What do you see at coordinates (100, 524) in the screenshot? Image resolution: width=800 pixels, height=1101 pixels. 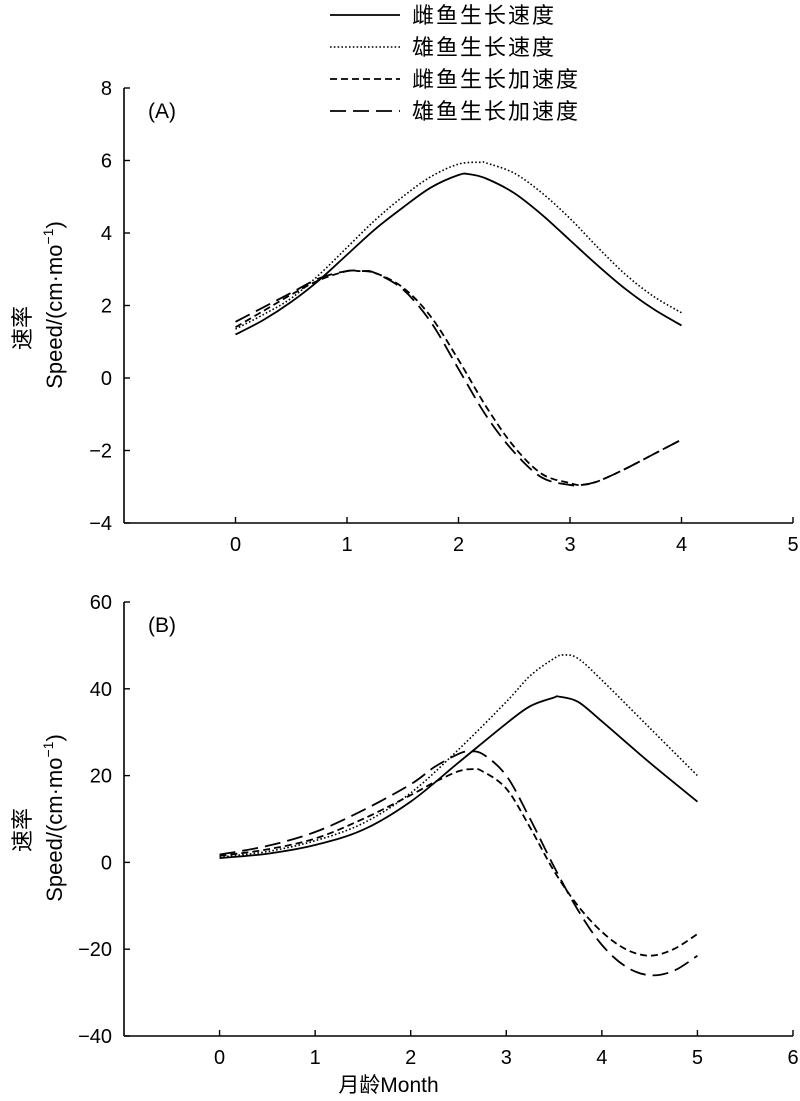 I see `y-tick-label: −4` at bounding box center [100, 524].